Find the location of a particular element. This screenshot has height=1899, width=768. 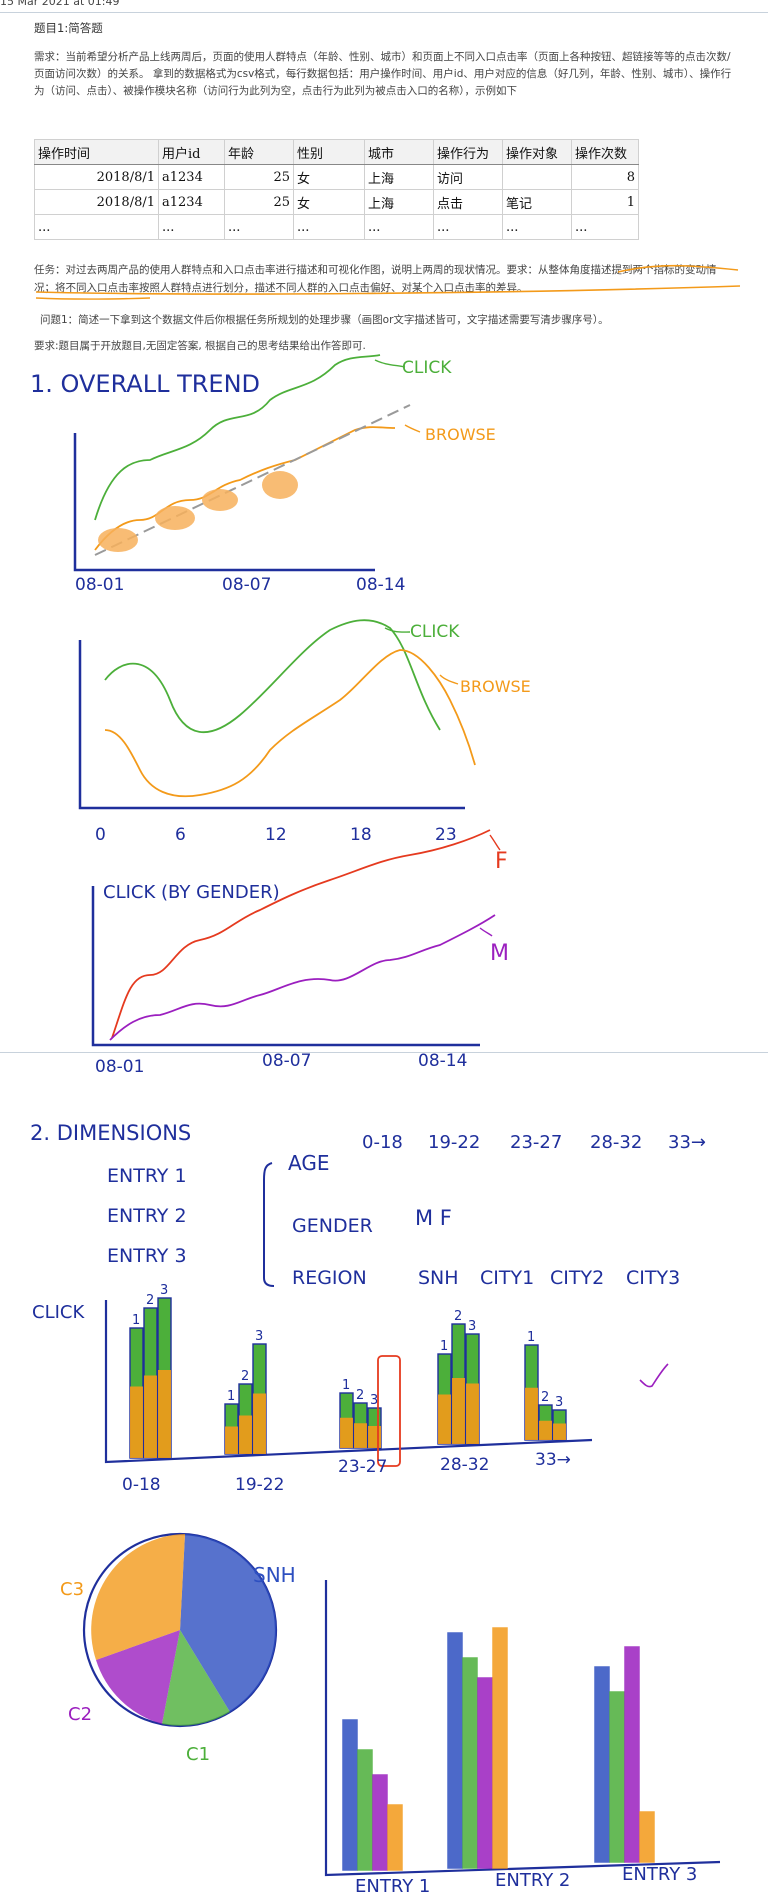

bar-chart-y-label: CLICK is located at coordinates (58, 1312).